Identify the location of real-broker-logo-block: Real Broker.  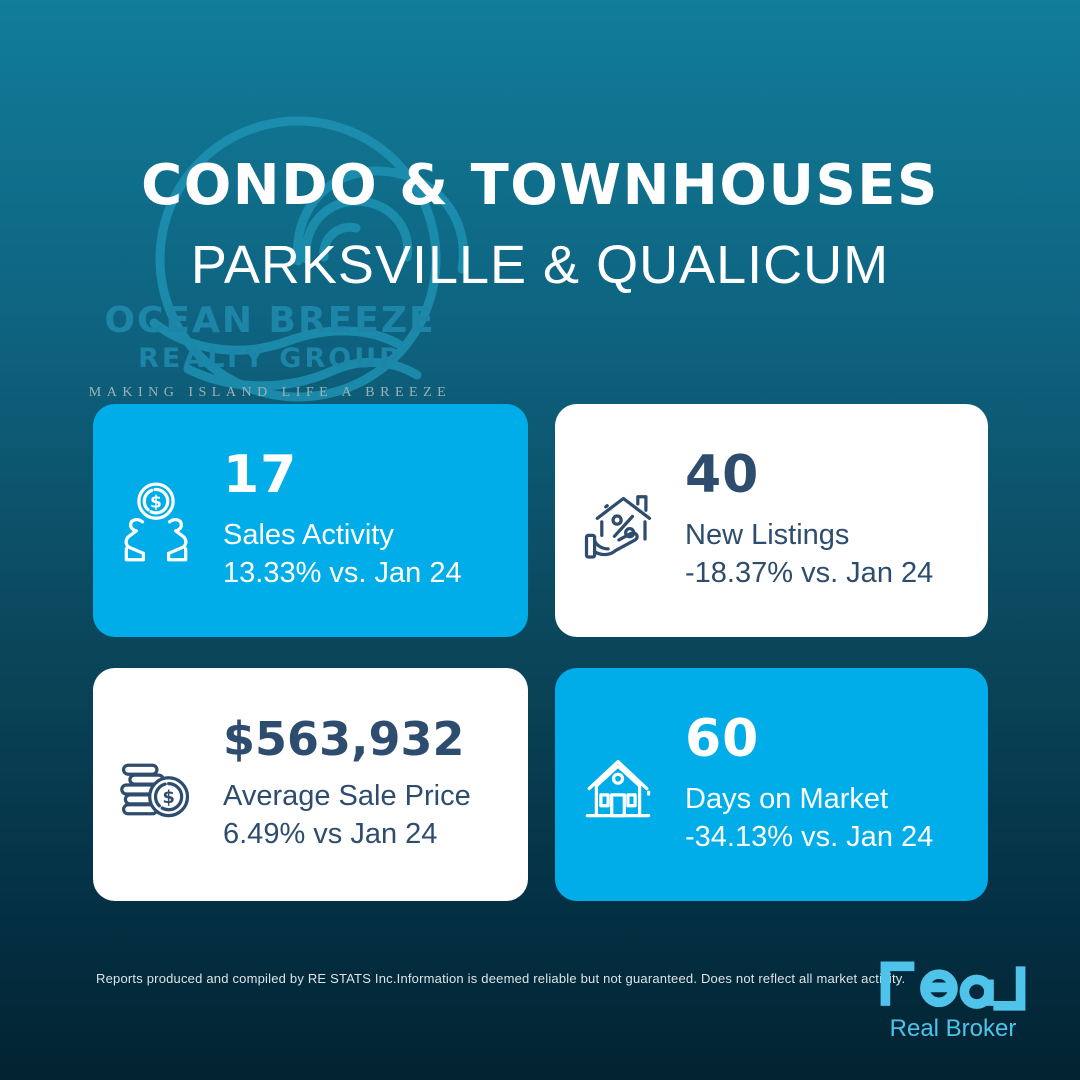
(953, 997).